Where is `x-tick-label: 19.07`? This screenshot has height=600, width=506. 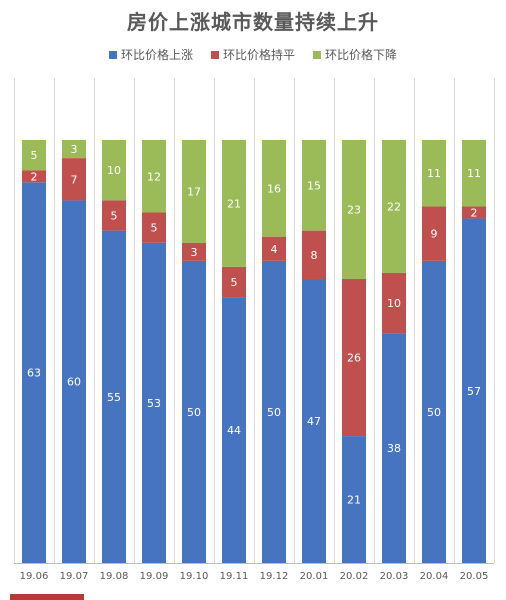 x-tick-label: 19.07 is located at coordinates (74, 576).